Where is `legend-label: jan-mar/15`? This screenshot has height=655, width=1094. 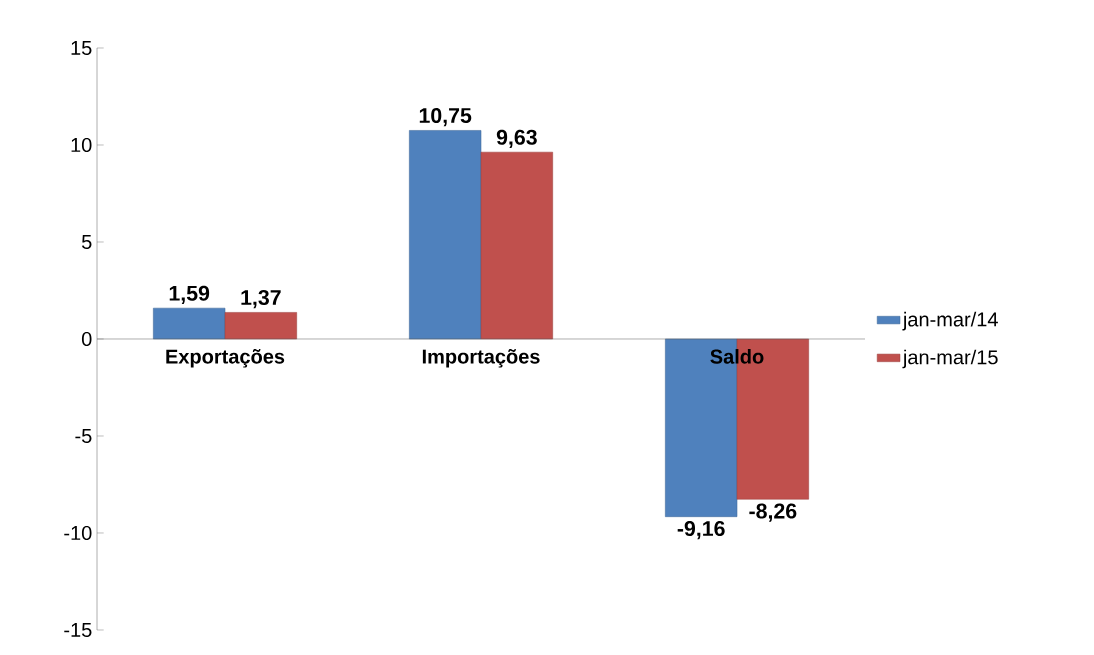
legend-label: jan-mar/15 is located at coordinates (950, 359).